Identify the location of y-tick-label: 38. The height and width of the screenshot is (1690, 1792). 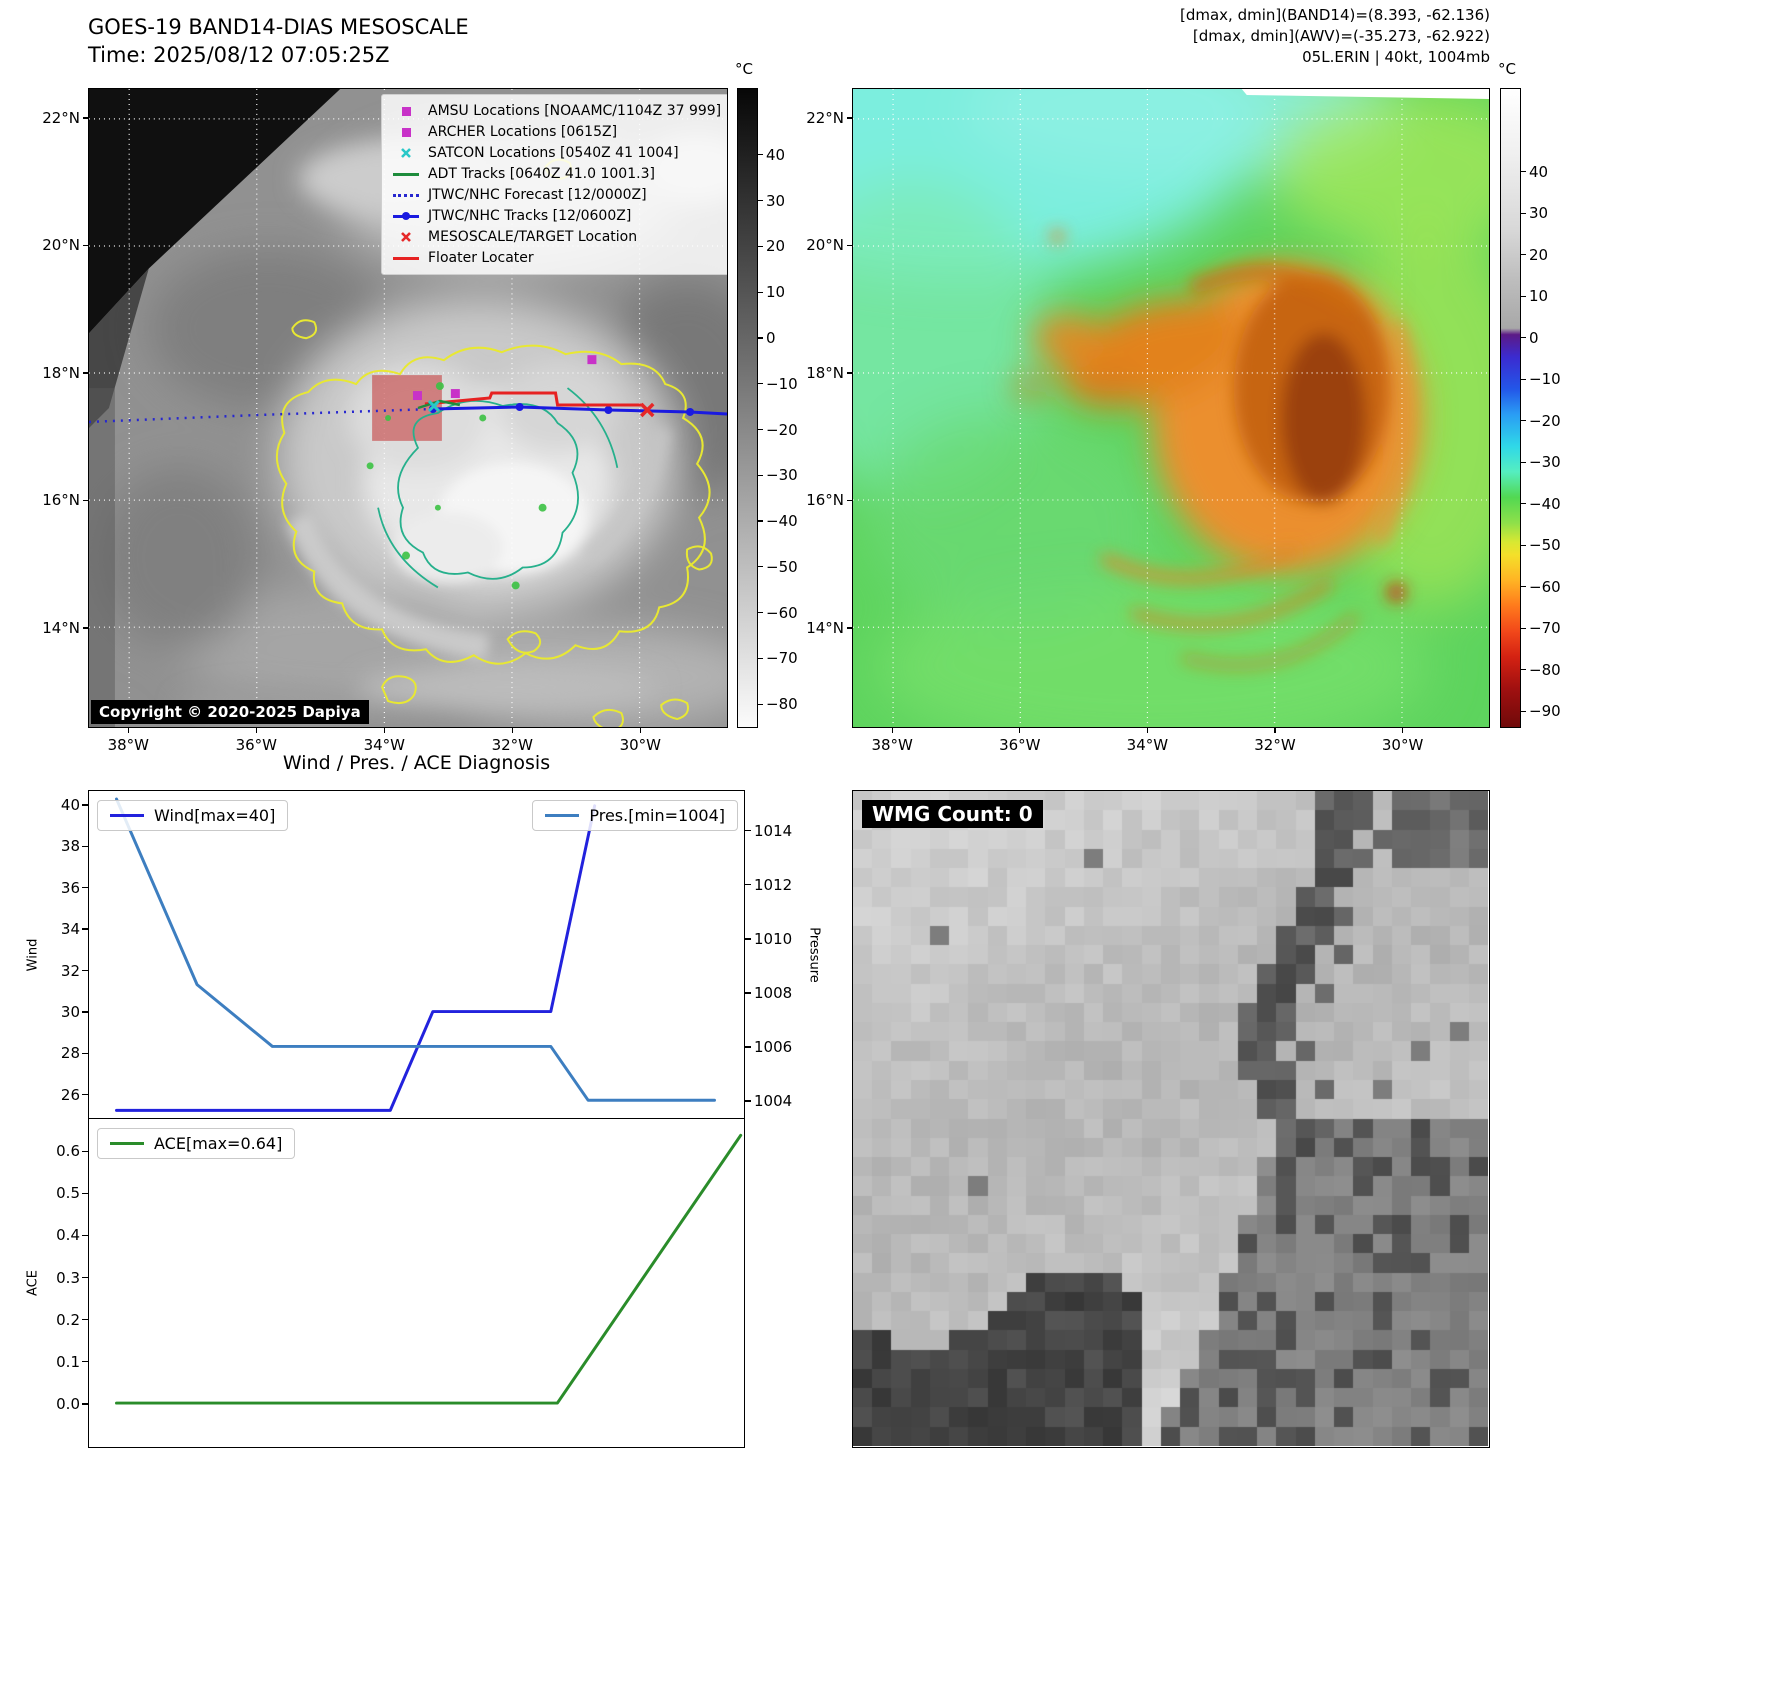
(70, 846).